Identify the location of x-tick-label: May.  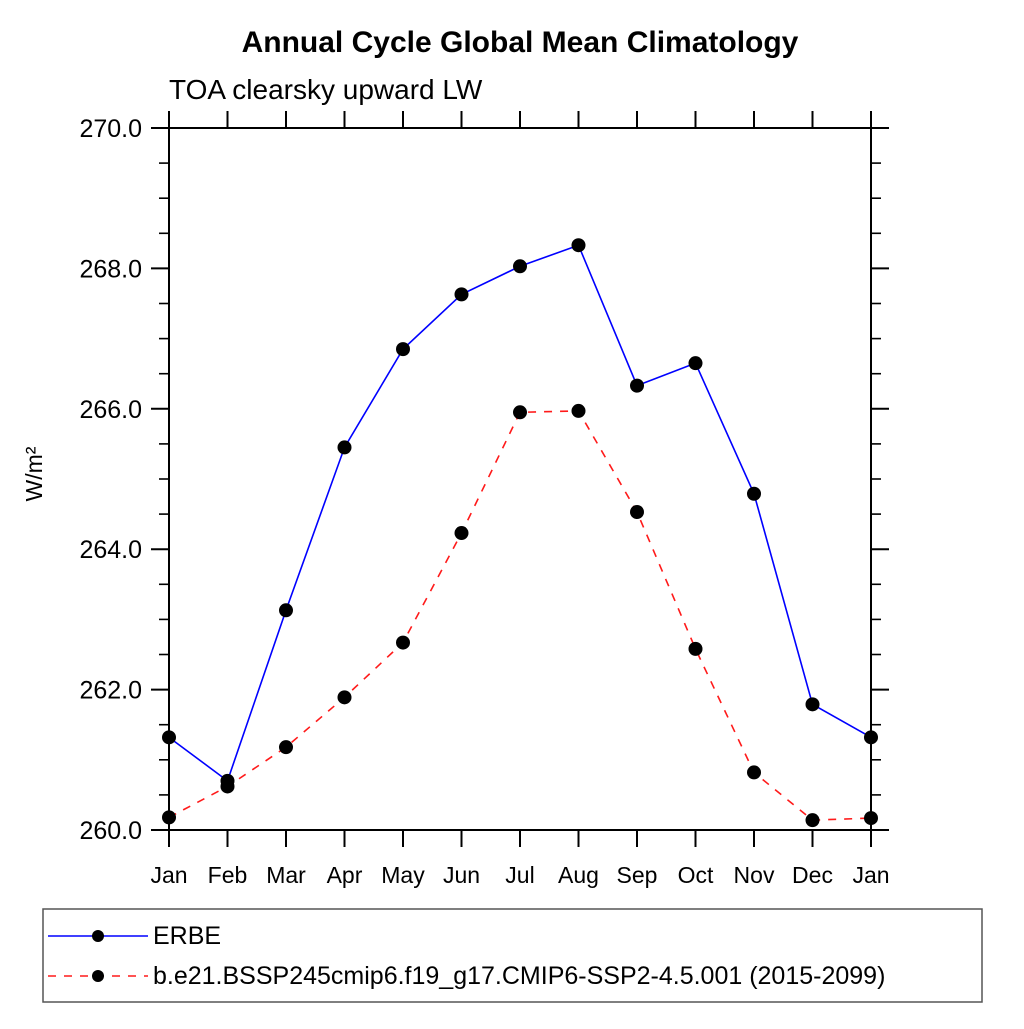
(403, 875).